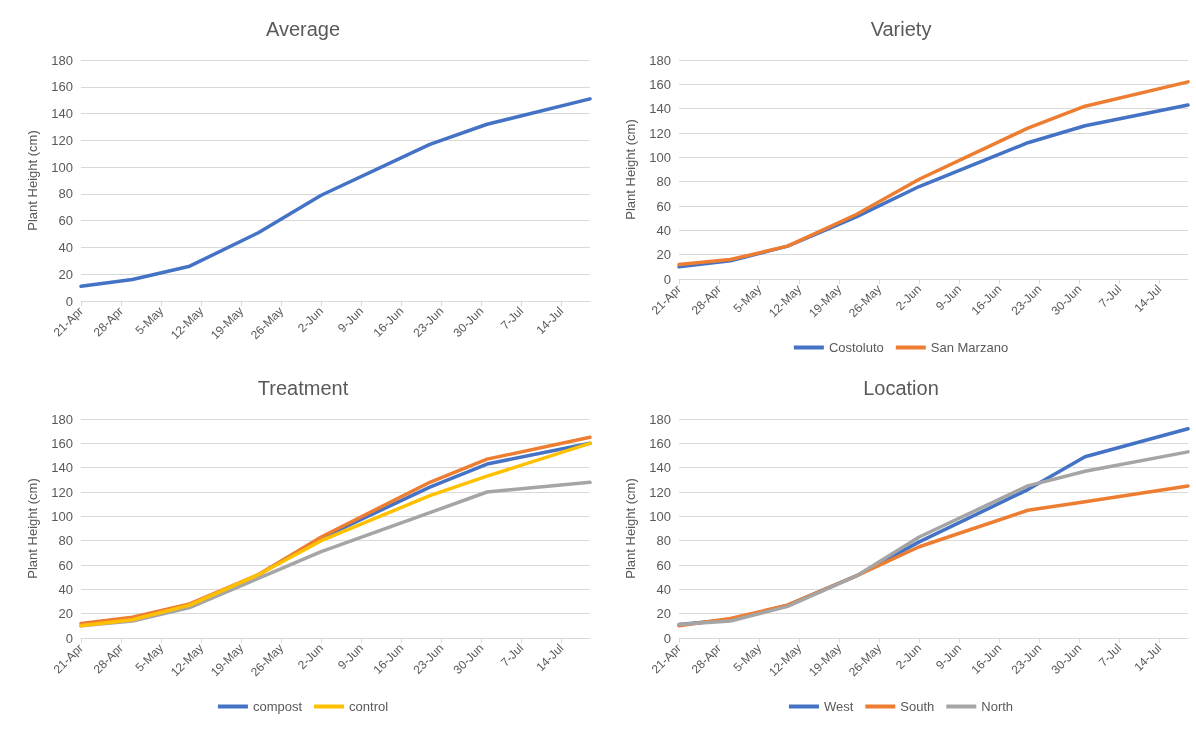 The height and width of the screenshot is (731, 1196). Describe the element at coordinates (901, 388) in the screenshot. I see `chart-title: Location` at that location.